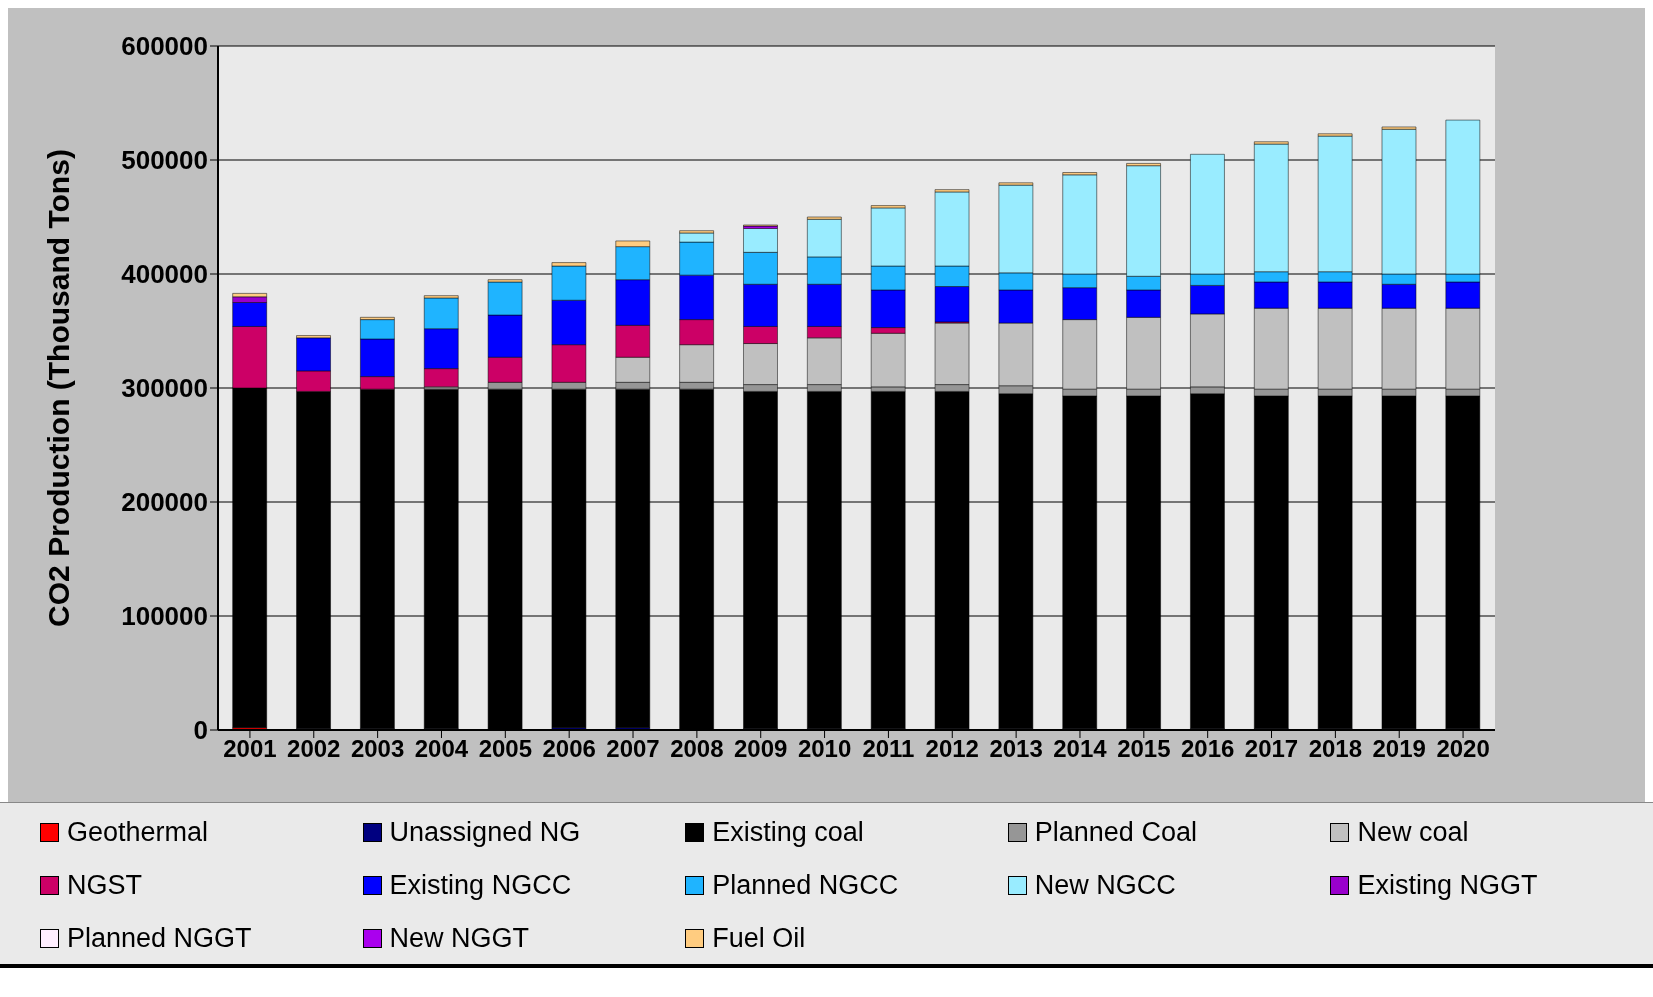  Describe the element at coordinates (164, 388) in the screenshot. I see `y-tick-label: 300000` at that location.